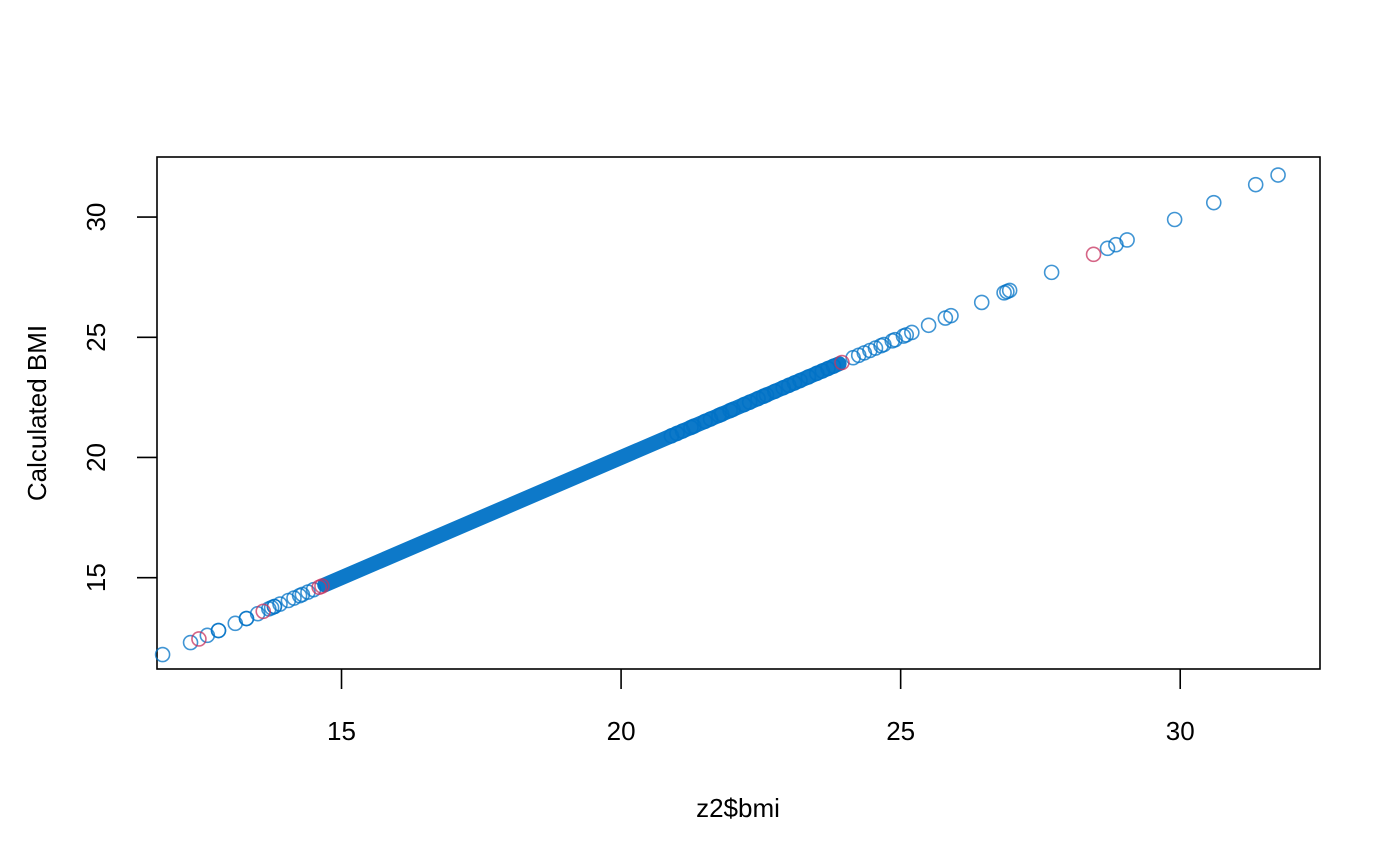 The height and width of the screenshot is (866, 1400). Describe the element at coordinates (96, 217) in the screenshot. I see `y-tick-label-3: 30` at that location.